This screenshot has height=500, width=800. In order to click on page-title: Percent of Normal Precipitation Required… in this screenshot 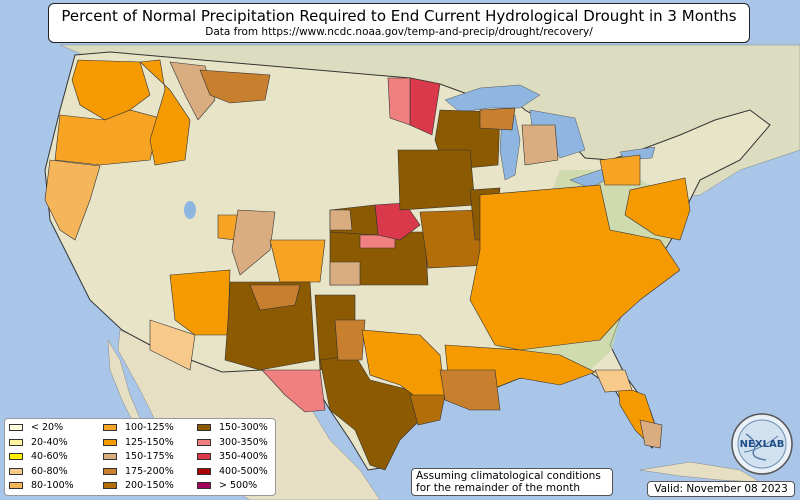, I will do `click(399, 16)`.